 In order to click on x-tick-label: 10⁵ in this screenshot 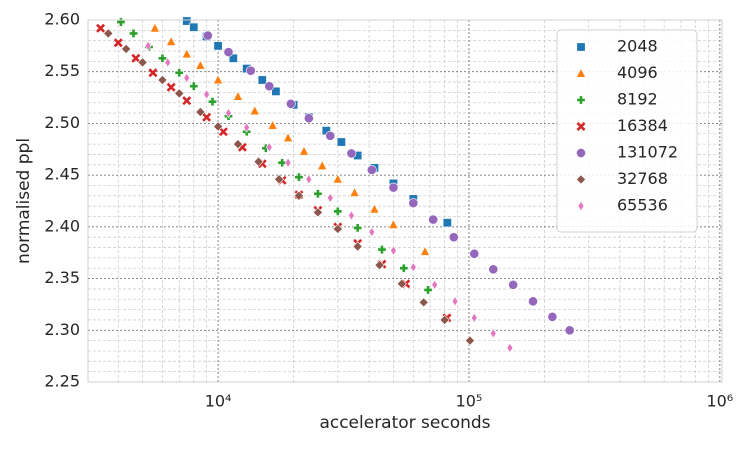, I will do `click(469, 401)`.